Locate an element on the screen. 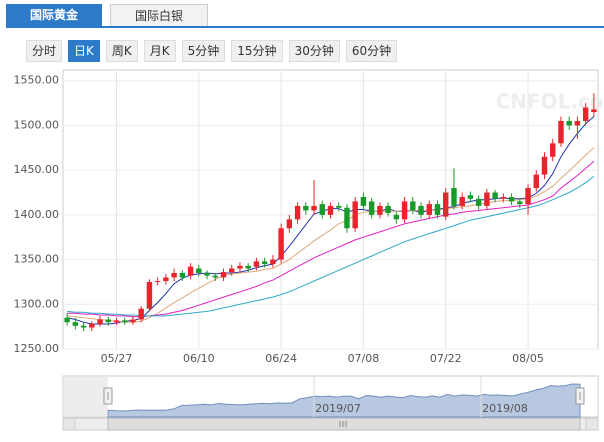 This screenshot has width=604, height=442. tab: 国际黄金 is located at coordinates (54, 15).